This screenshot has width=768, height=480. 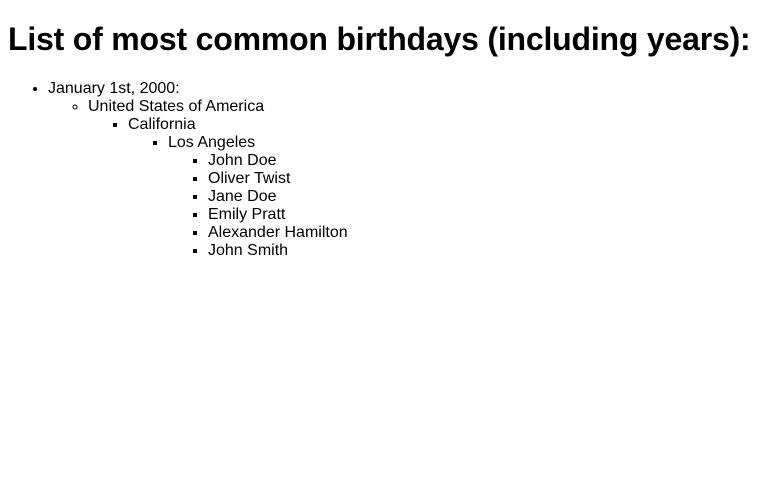 What do you see at coordinates (247, 214) in the screenshot?
I see `person-name: Emily Pratt` at bounding box center [247, 214].